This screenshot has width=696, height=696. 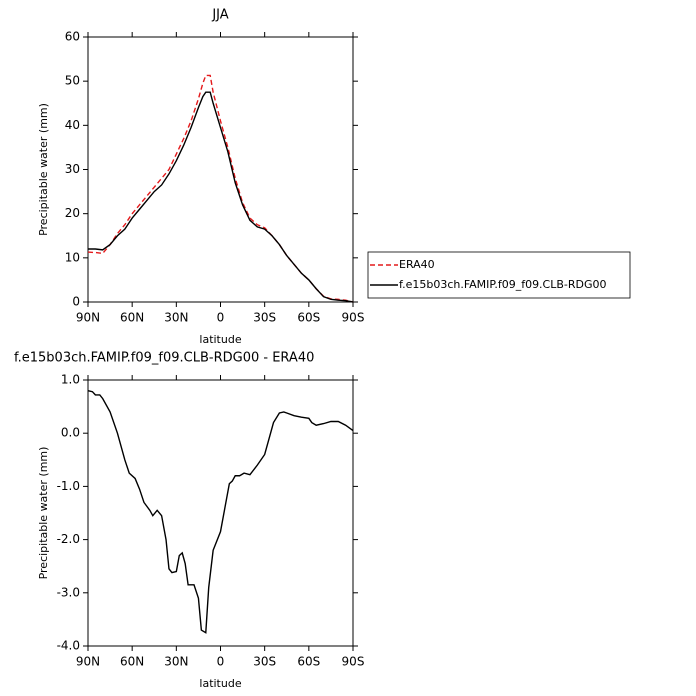 What do you see at coordinates (503, 284) in the screenshot?
I see `legend-label: f.e15b03ch.FAMIP.f09_f09.CLB-RDG00` at bounding box center [503, 284].